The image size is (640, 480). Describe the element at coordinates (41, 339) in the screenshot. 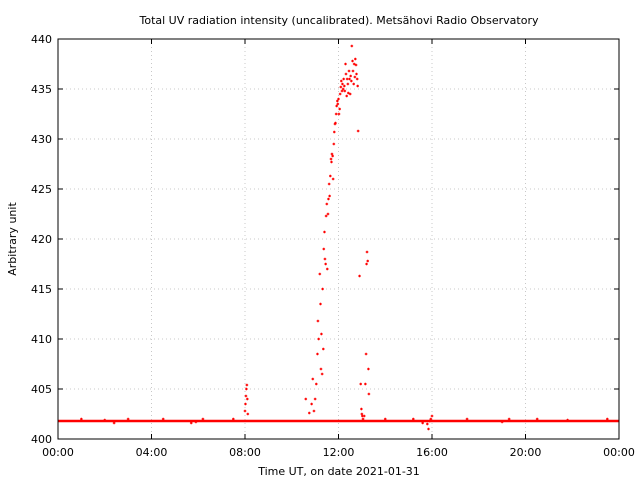

I see `y-tick-label: 410` at that location.